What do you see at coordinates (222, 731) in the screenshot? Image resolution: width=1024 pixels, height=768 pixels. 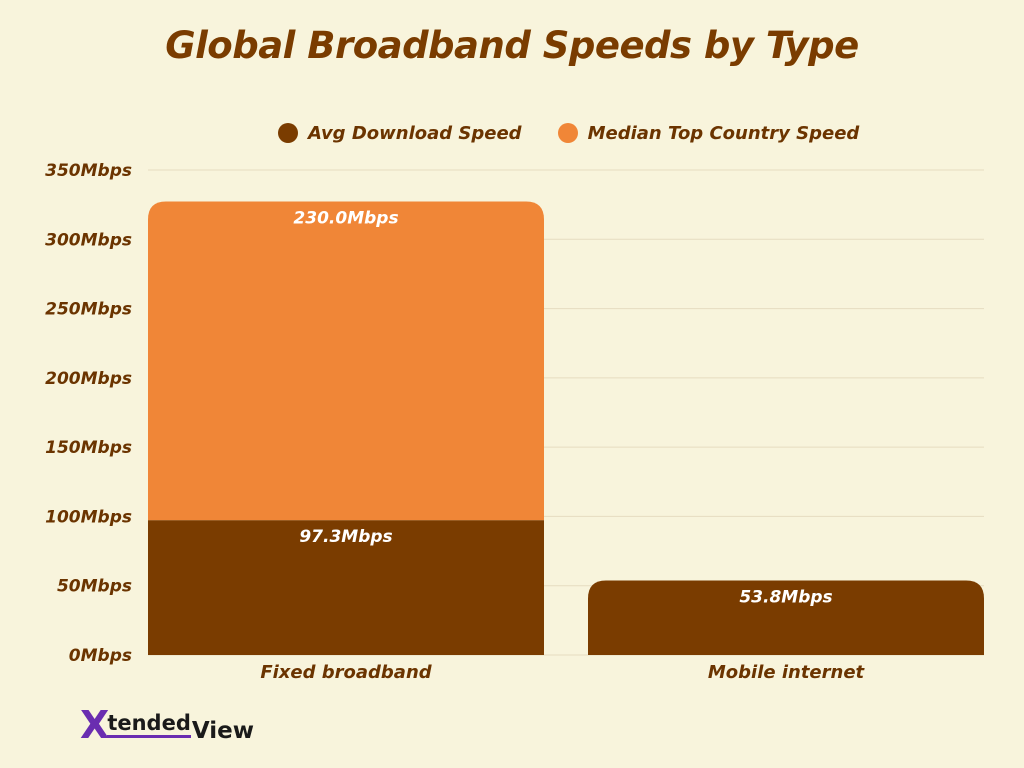 I see `logo-word-view: View` at bounding box center [222, 731].